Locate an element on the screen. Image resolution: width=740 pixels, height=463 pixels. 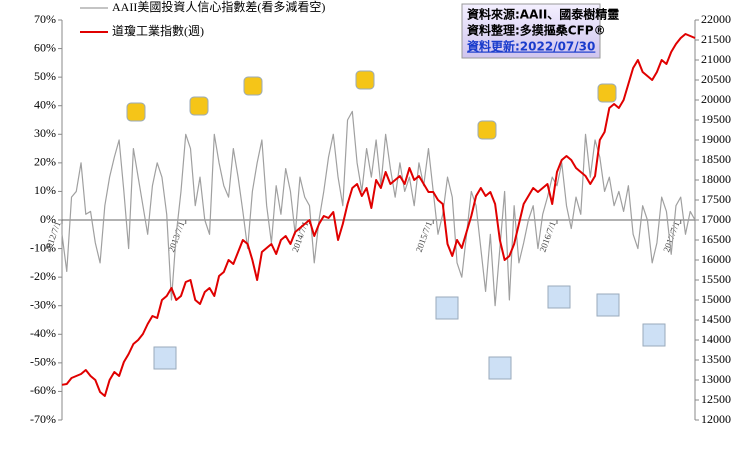
y2-tick-label: 14000 is located at coordinates (716, 339).